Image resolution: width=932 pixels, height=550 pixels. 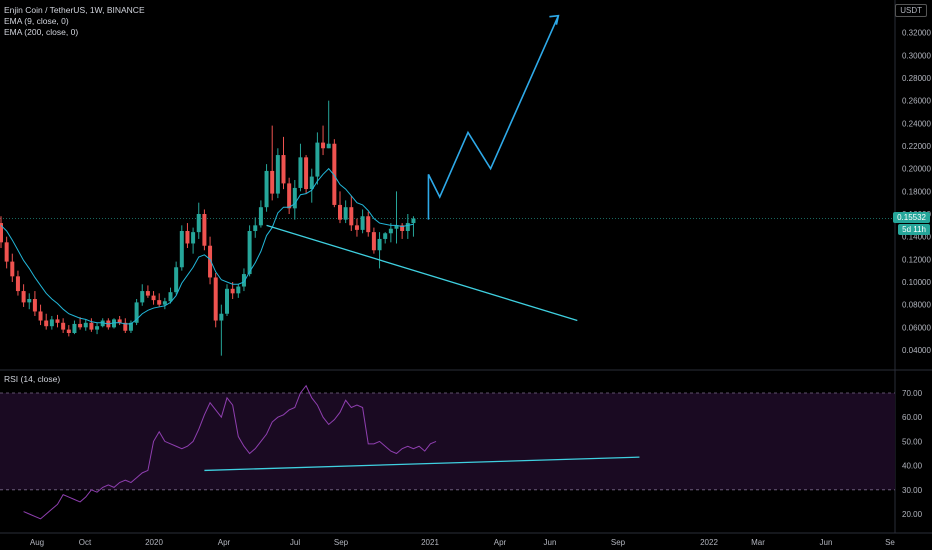 What do you see at coordinates (912, 393) in the screenshot?
I see `rsi-tick-label: 70.00` at bounding box center [912, 393].